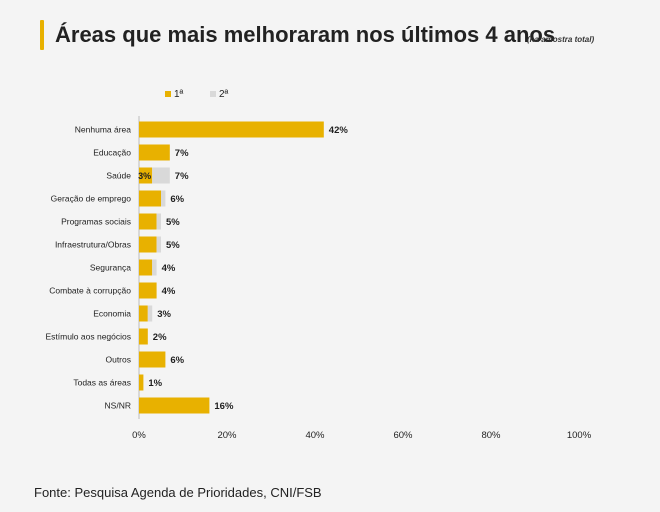 The width and height of the screenshot is (660, 512). I want to click on x-tick-label: 0%, so click(139, 435).